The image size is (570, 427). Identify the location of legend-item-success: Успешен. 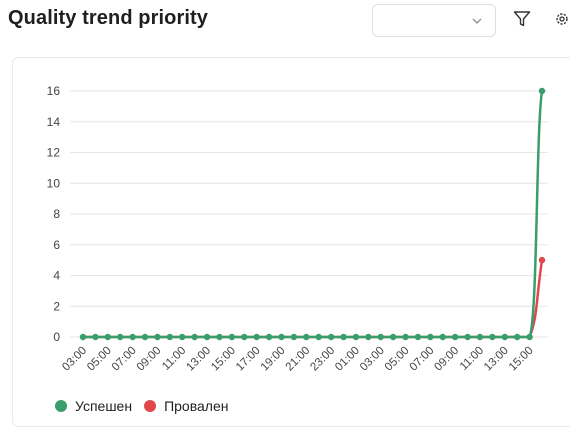
(93, 406).